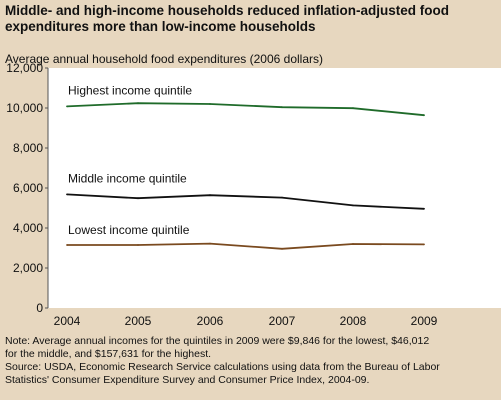  Describe the element at coordinates (210, 321) in the screenshot. I see `x-tick-label: 2006` at that location.